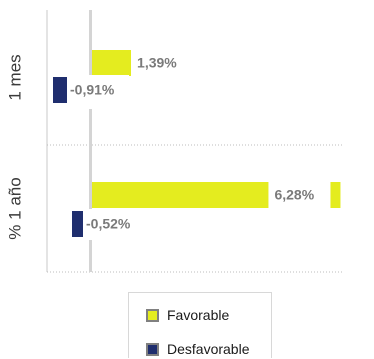 The height and width of the screenshot is (359, 374). I want to click on legend-swatch-desfavorable, so click(152, 349).